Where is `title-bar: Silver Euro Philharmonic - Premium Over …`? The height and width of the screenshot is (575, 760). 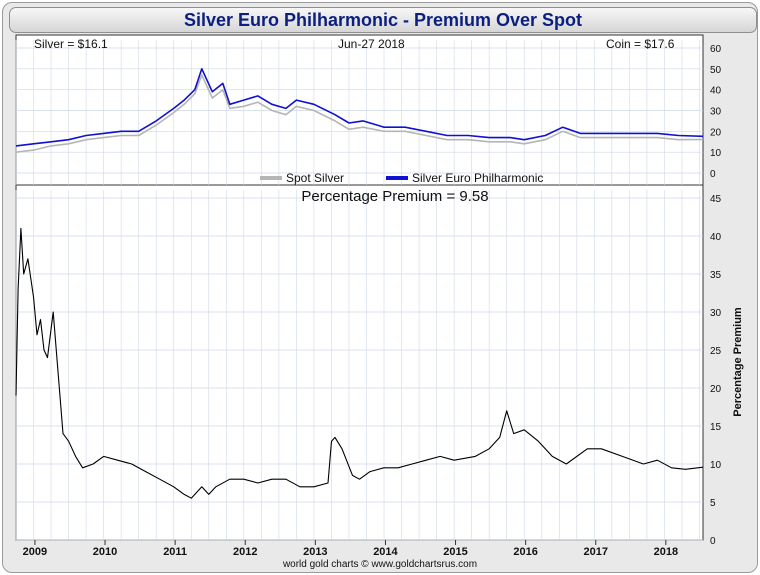
title-bar: Silver Euro Philharmonic - Premium Over … is located at coordinates (383, 20).